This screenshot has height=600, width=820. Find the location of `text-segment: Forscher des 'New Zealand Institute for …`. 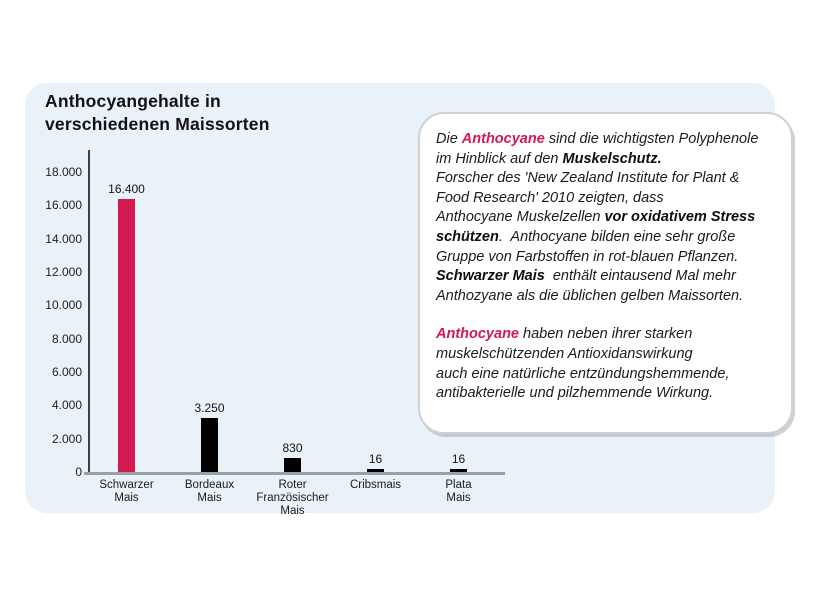

text-segment: Forscher des 'New Zealand Institute for … is located at coordinates (588, 198).